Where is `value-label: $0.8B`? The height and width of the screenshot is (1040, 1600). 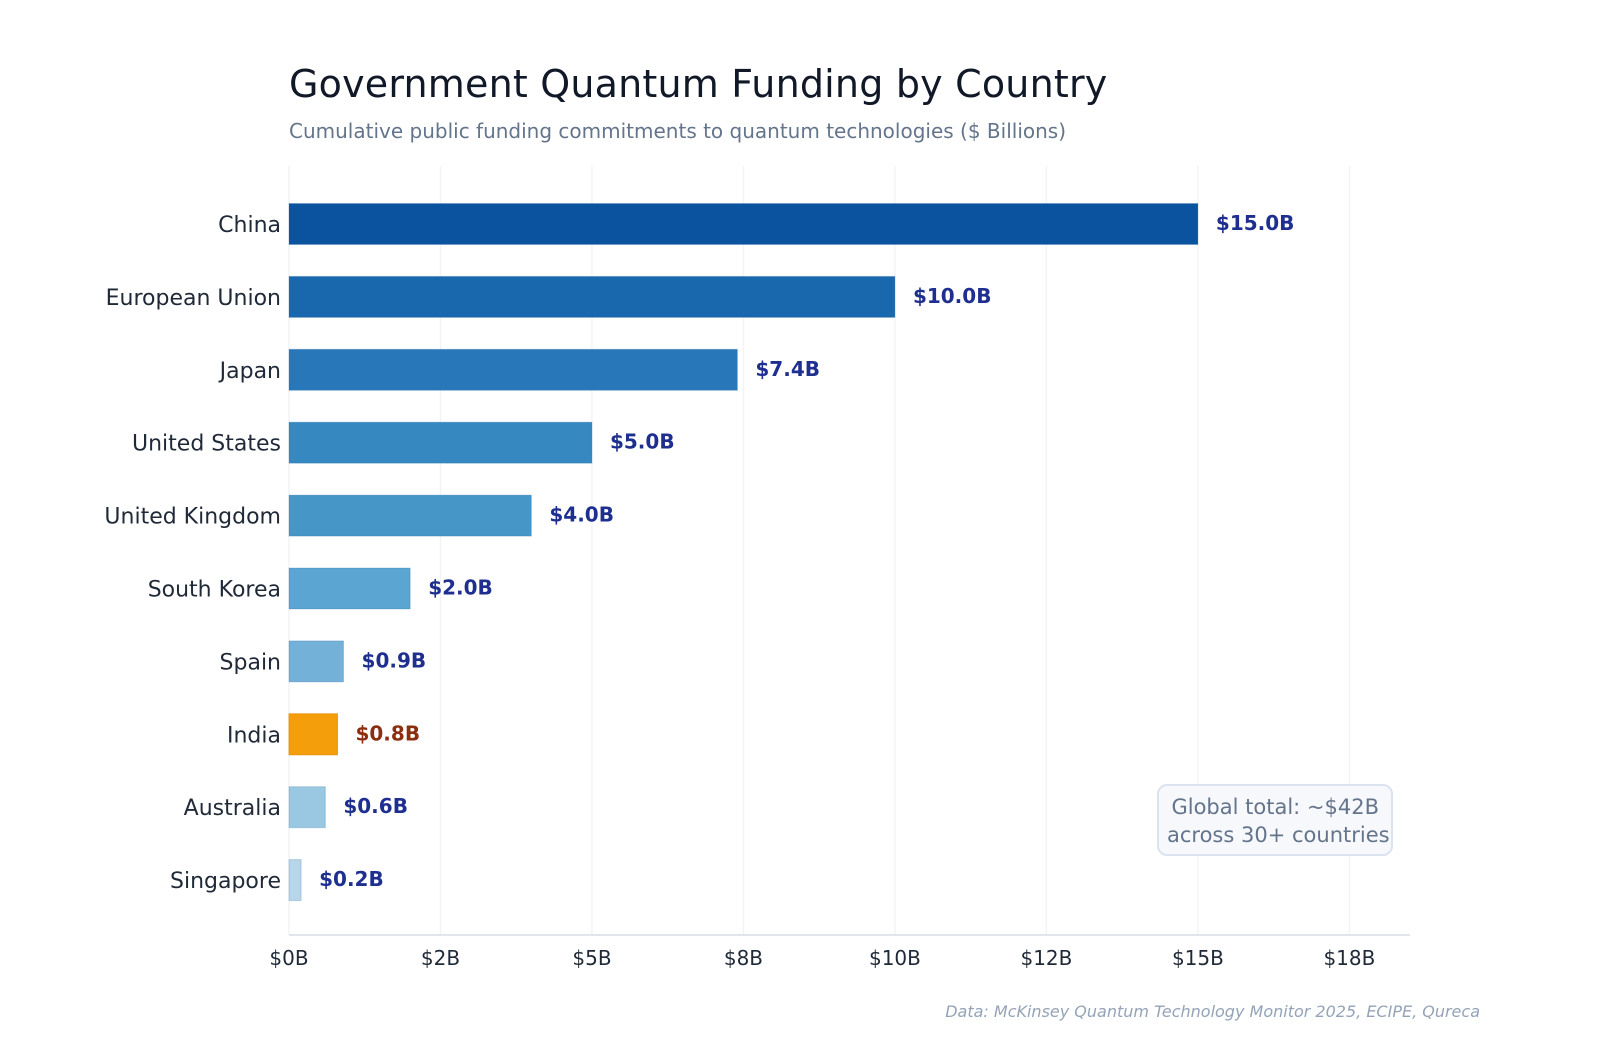
value-label: $0.8B is located at coordinates (387, 733).